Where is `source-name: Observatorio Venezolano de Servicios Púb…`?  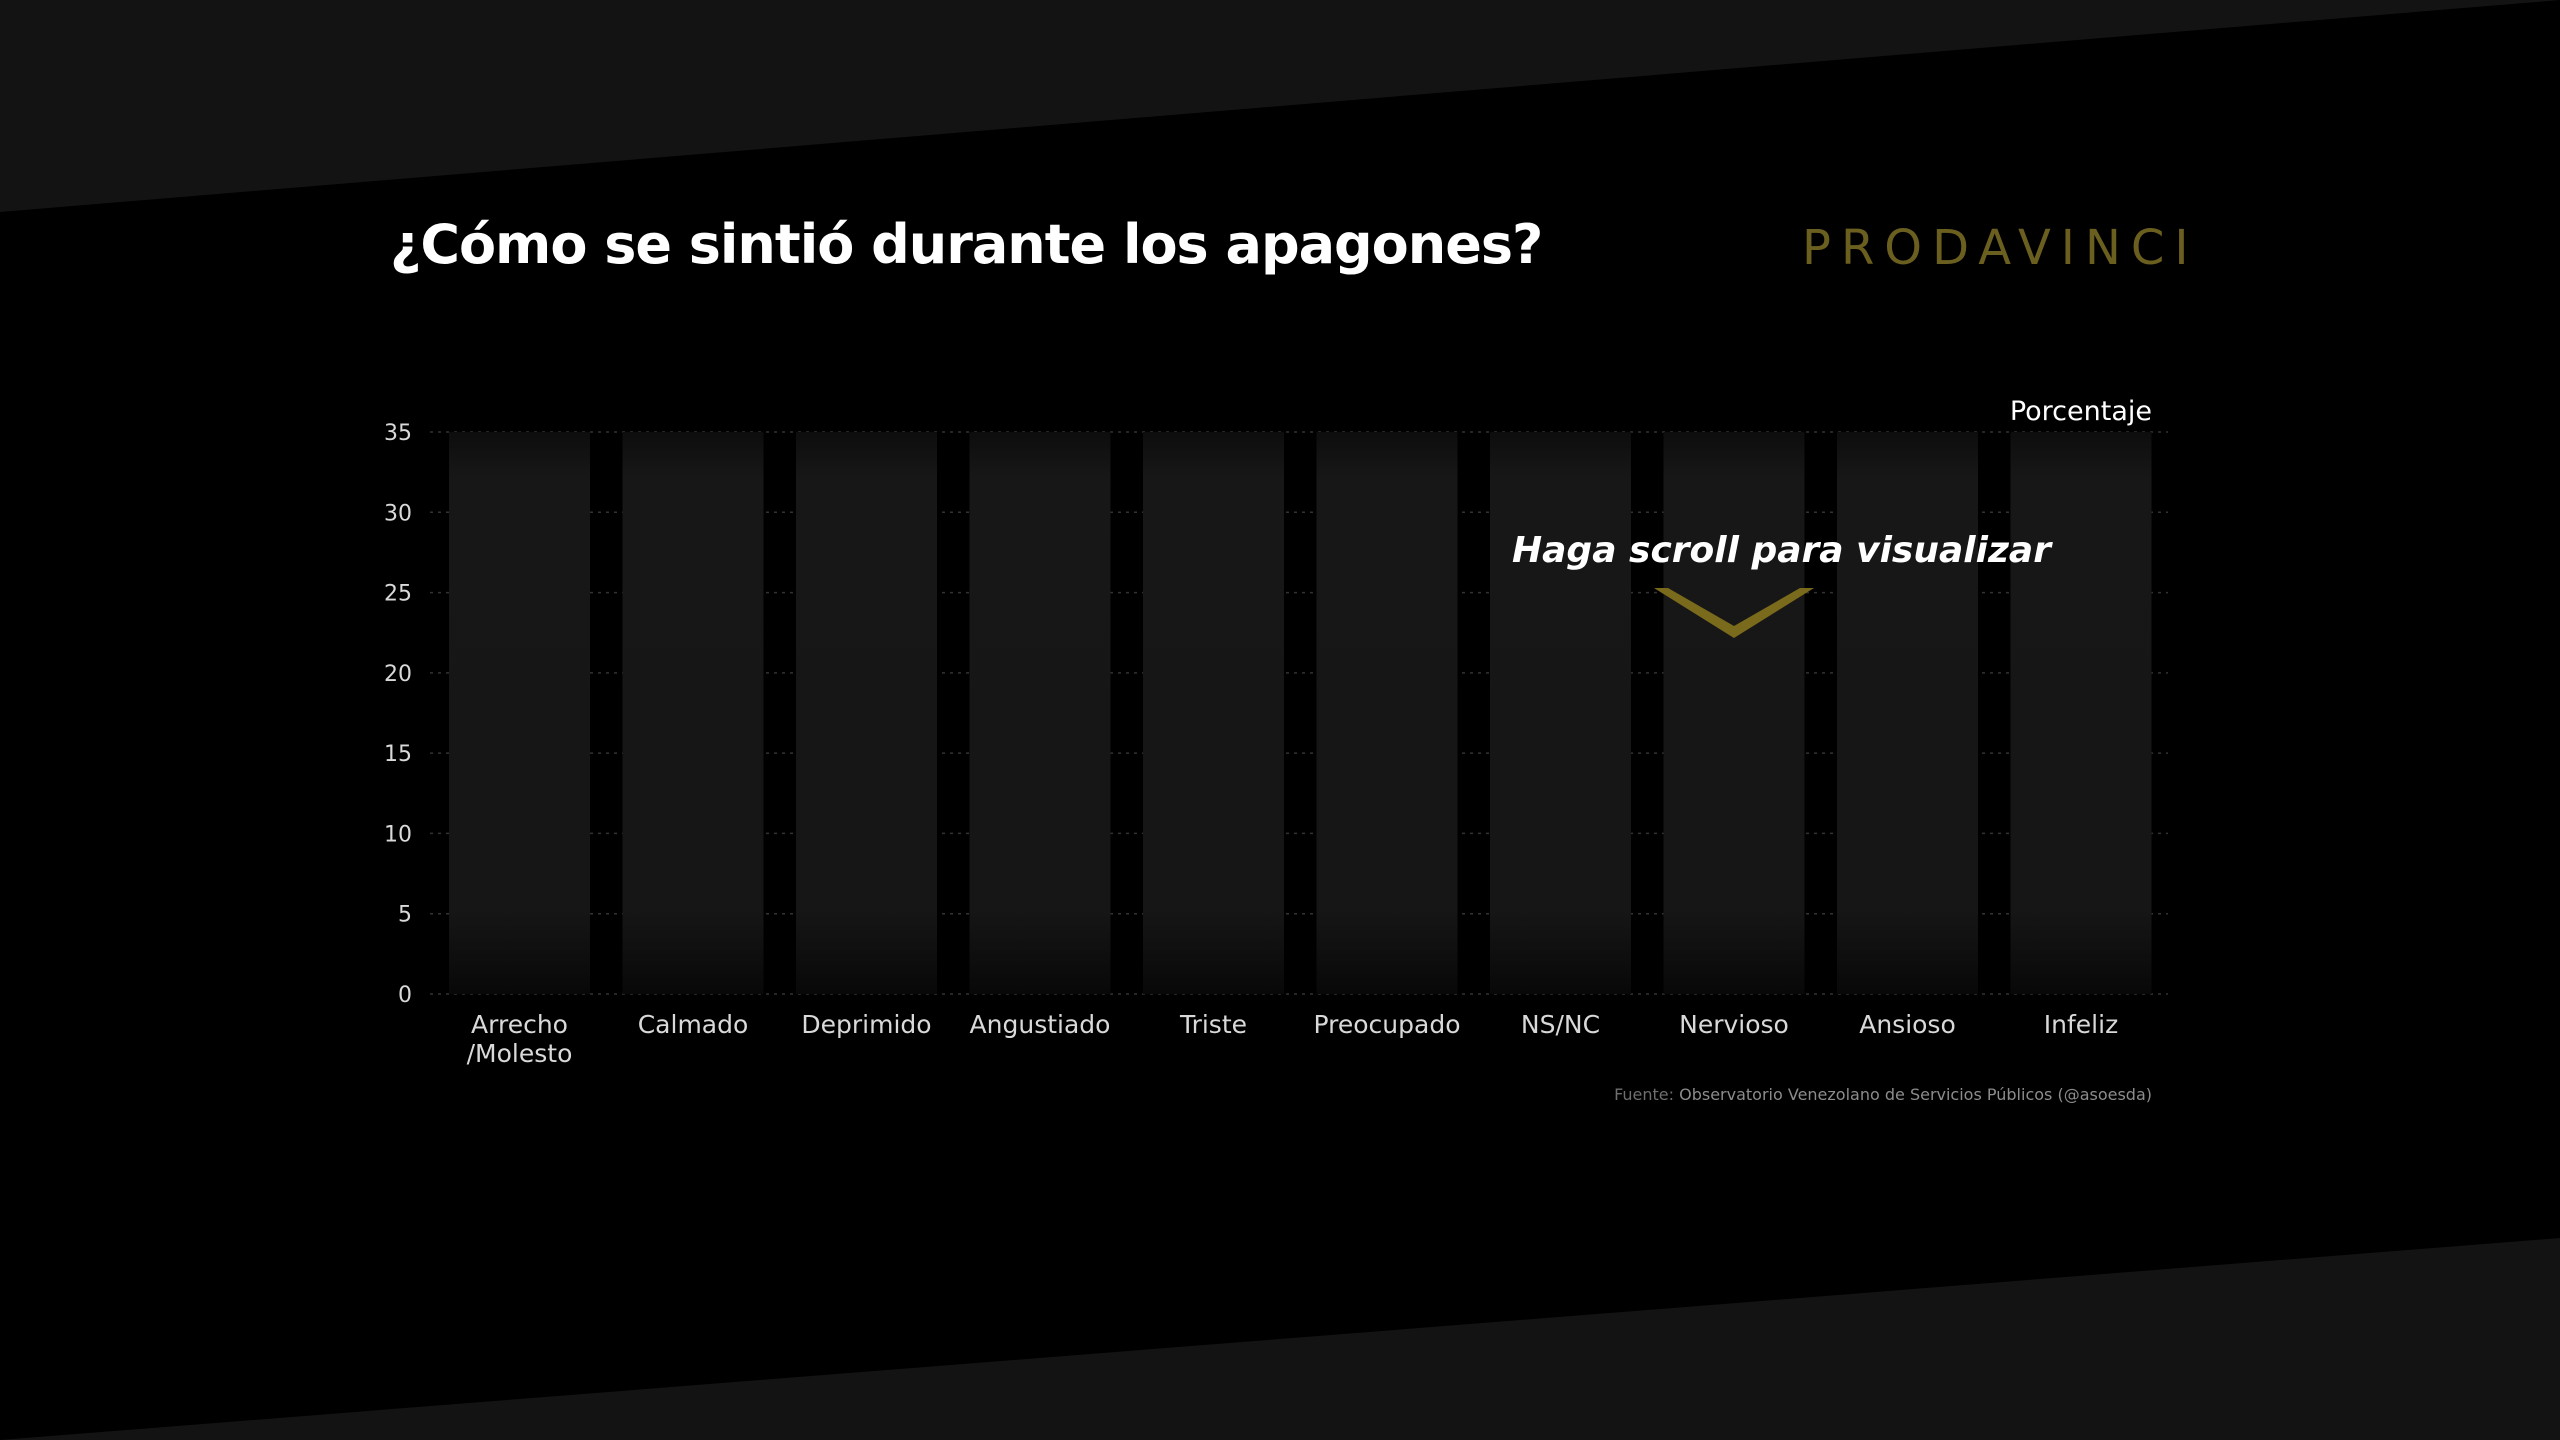
source-name: Observatorio Venezolano de Servicios Púb… is located at coordinates (1915, 1094).